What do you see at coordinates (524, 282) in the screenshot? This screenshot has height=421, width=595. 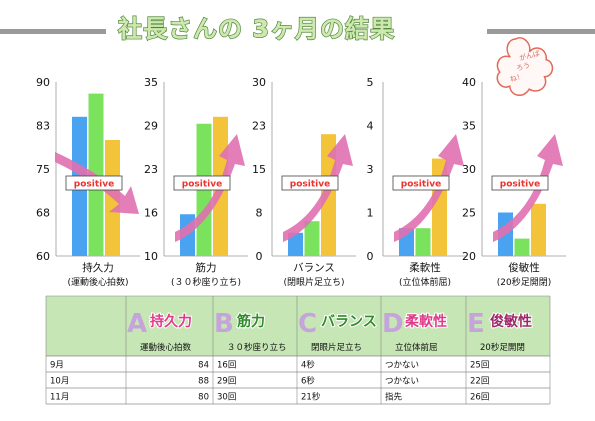 I see `chart-subtitle: (20秒足開閉)` at bounding box center [524, 282].